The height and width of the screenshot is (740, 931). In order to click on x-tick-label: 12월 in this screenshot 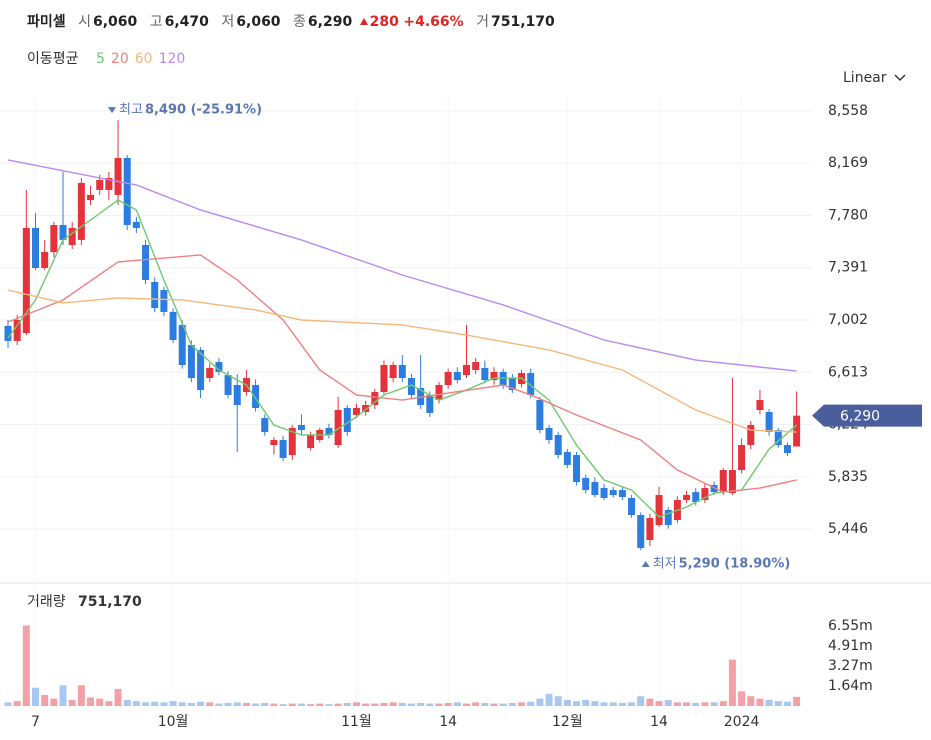, I will do `click(567, 722)`.